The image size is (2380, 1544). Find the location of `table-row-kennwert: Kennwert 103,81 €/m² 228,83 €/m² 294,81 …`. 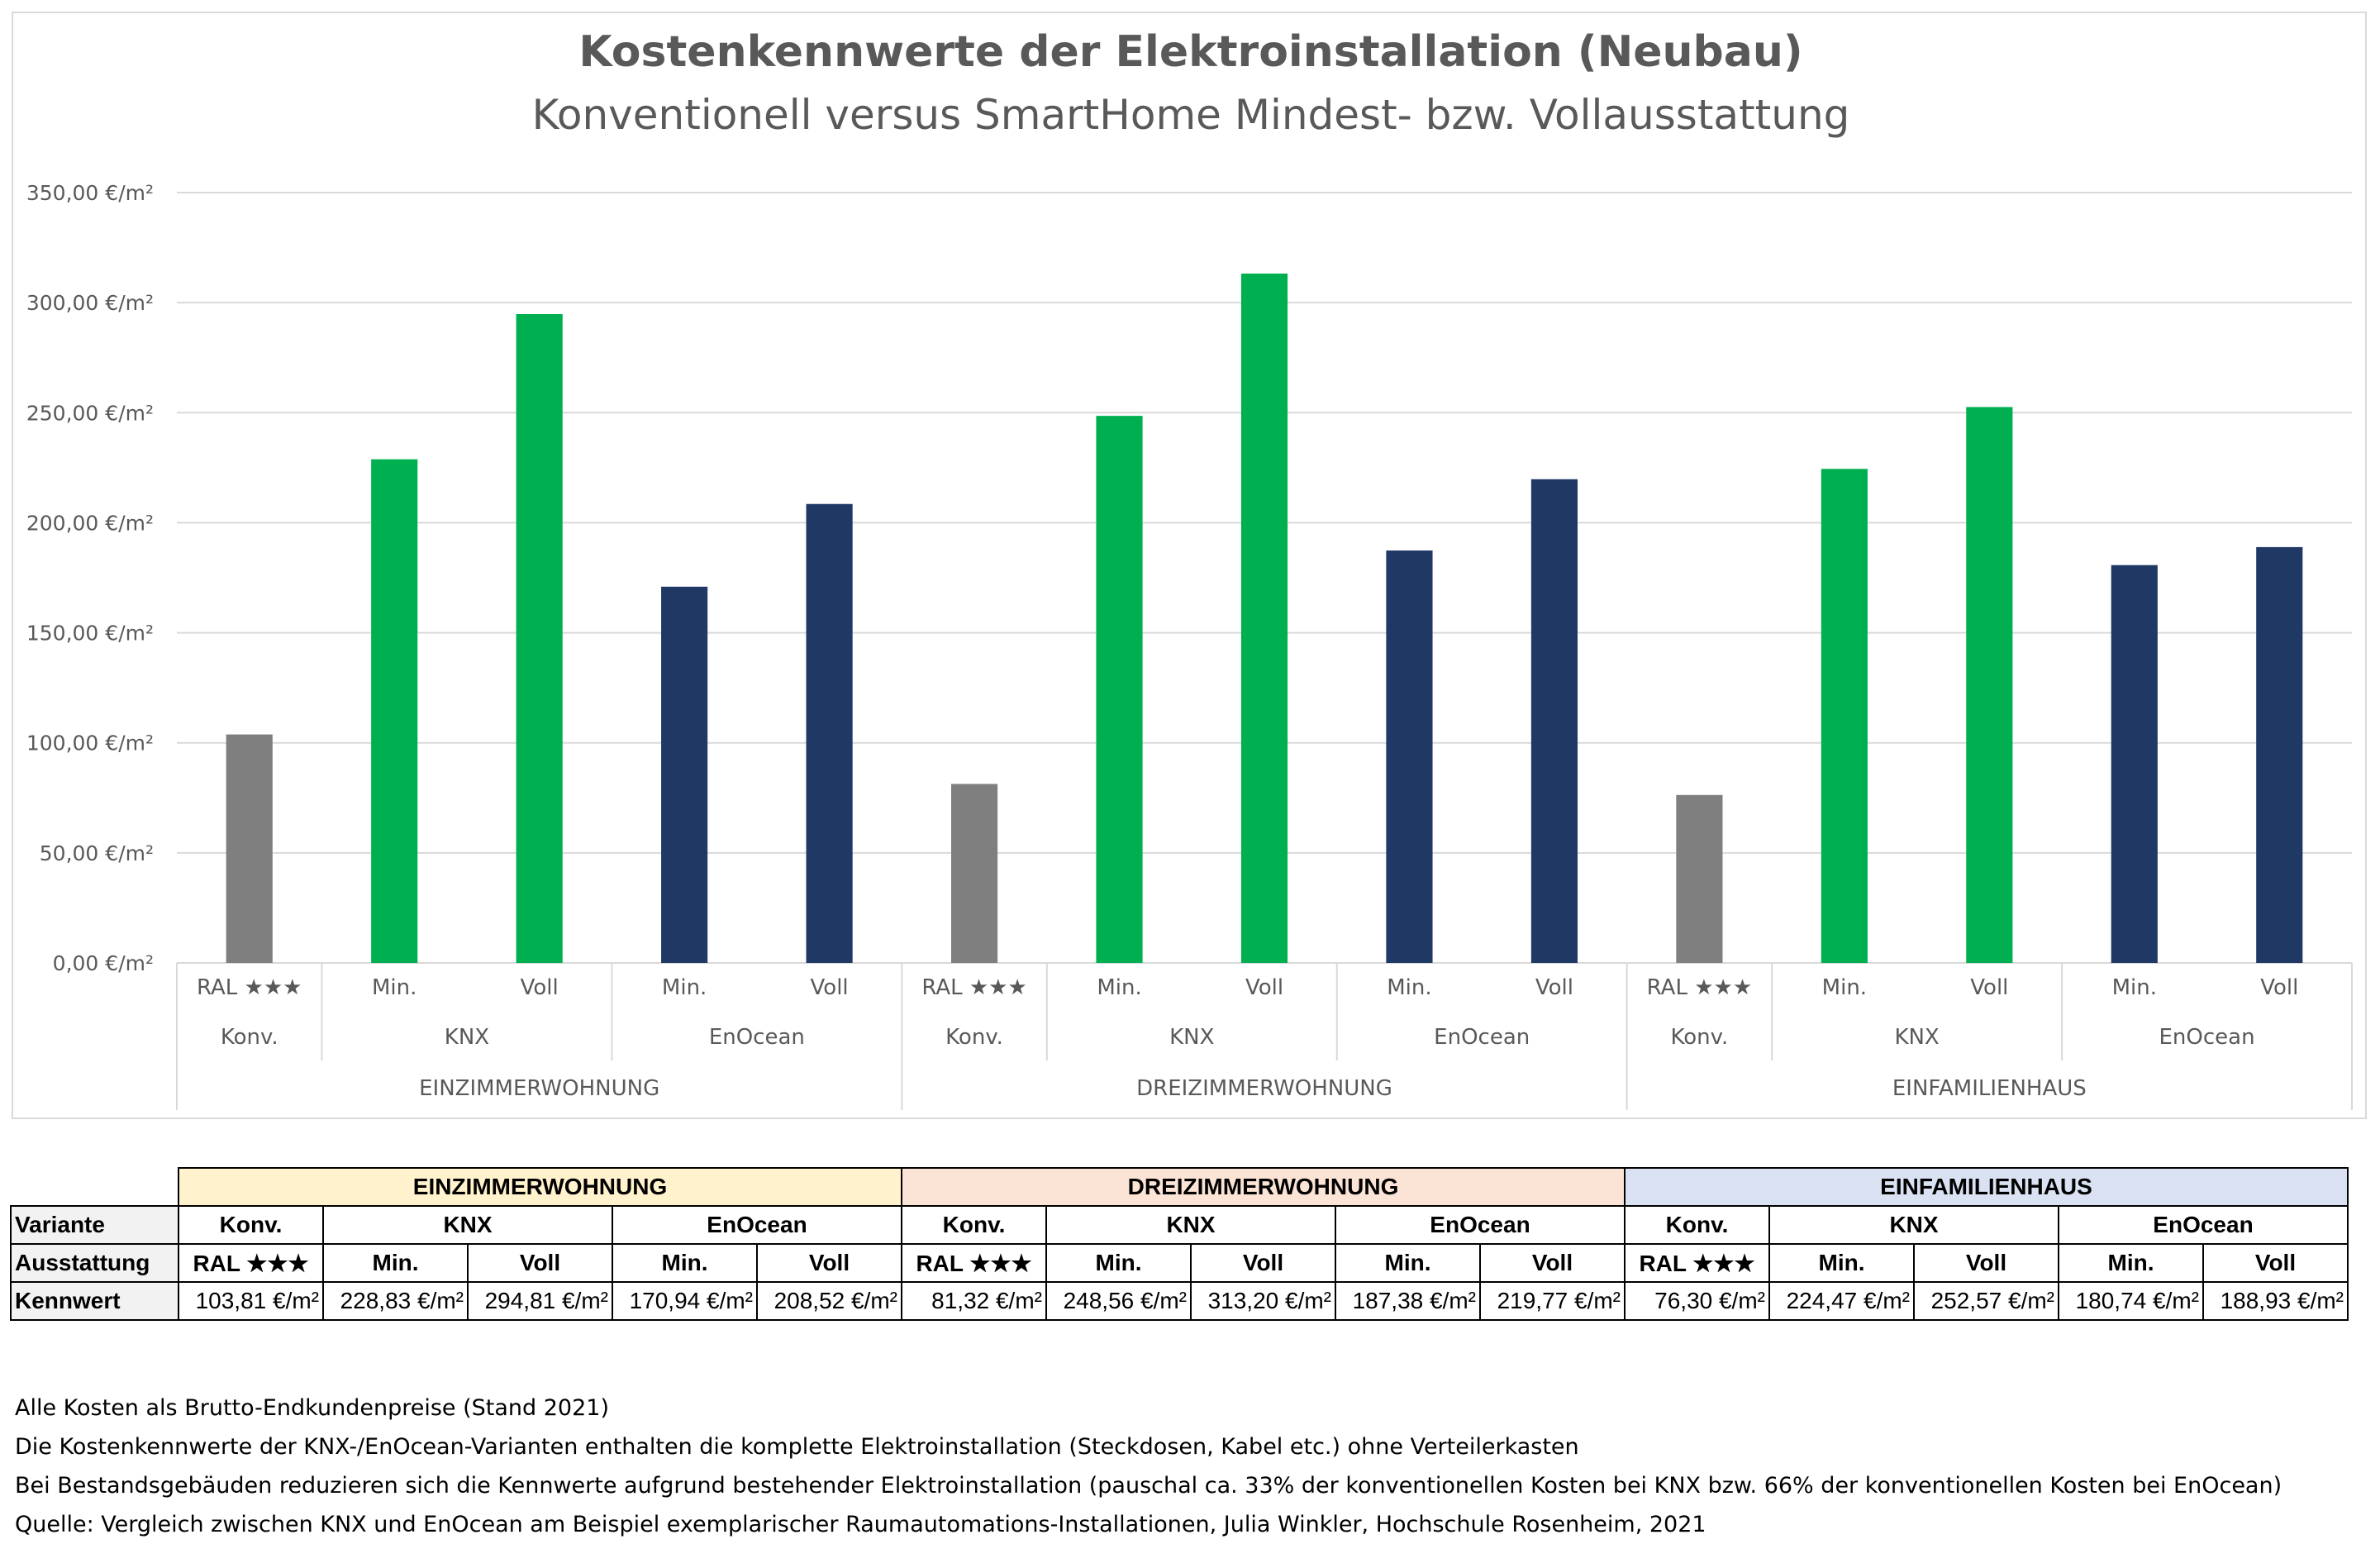

table-row-kennwert: Kennwert 103,81 €/m² 228,83 €/m² 294,81 … is located at coordinates (1179, 1301).